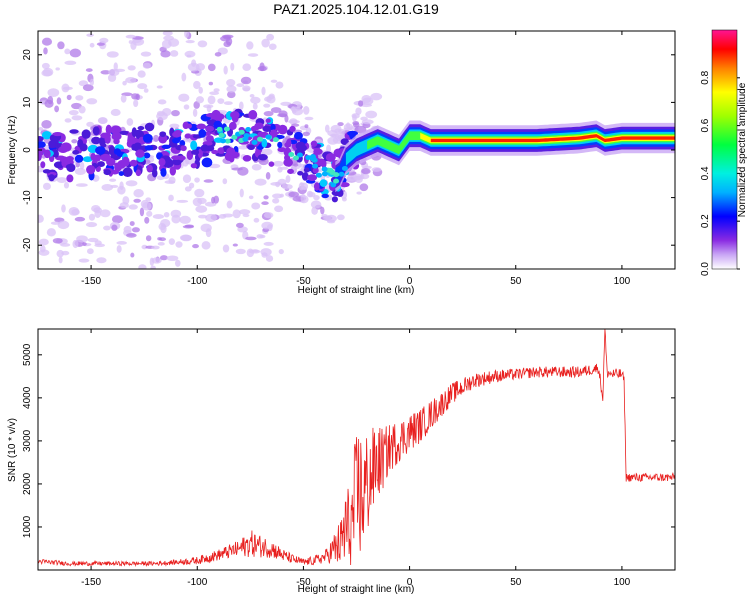 Image resolution: width=750 pixels, height=600 pixels. Describe the element at coordinates (27, 440) in the screenshot. I see `snr-ytick-label: 3000` at that location.